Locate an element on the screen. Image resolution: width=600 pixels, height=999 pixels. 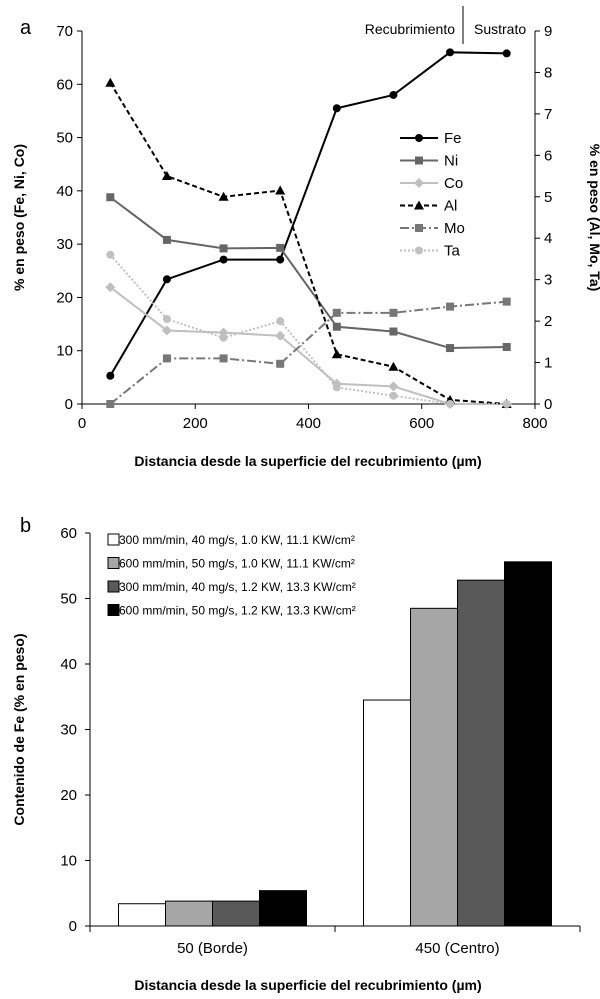
region-label-coating: Recubrimiento is located at coordinates (410, 29).